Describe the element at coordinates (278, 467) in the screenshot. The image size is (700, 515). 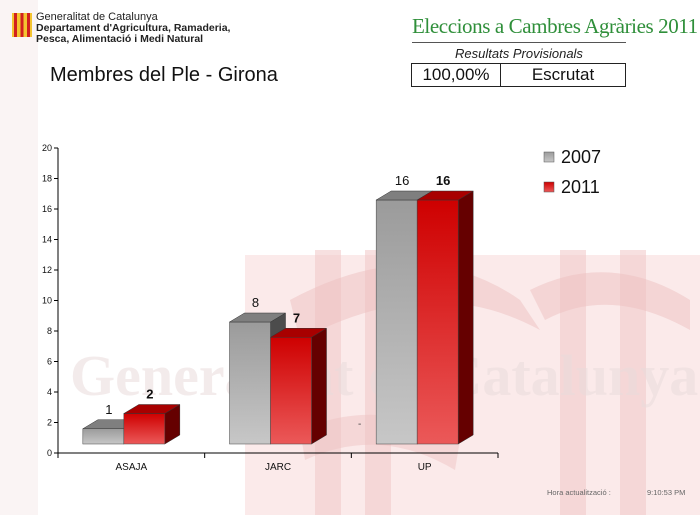
I see `x-tick-label: JARC` at that location.